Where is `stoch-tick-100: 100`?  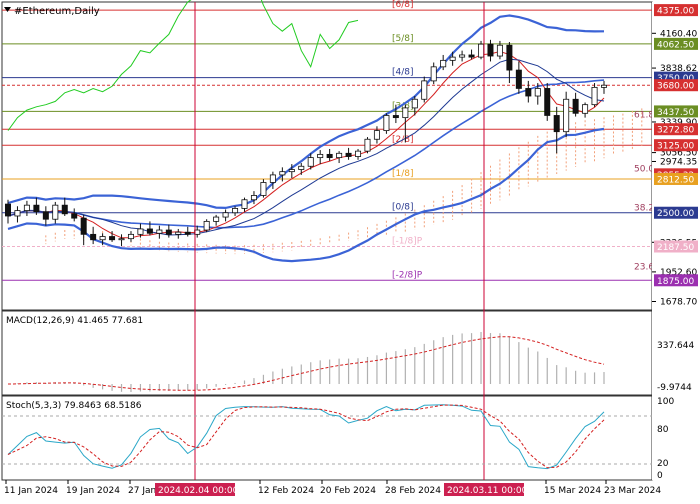 stoch-tick-100: 100 is located at coordinates (665, 402).